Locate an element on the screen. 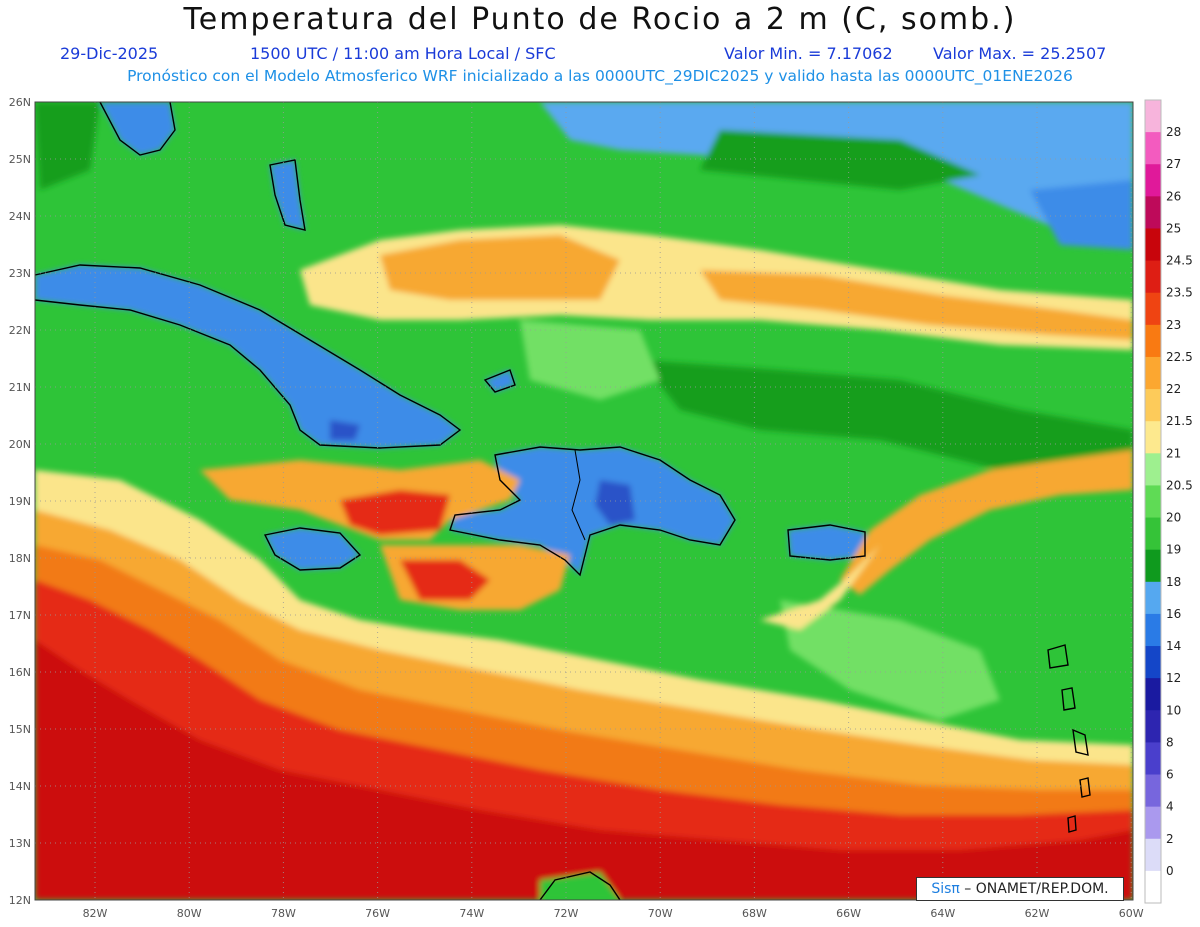 This screenshot has height=927, width=1200. lat-label: 15N is located at coordinates (20, 729).